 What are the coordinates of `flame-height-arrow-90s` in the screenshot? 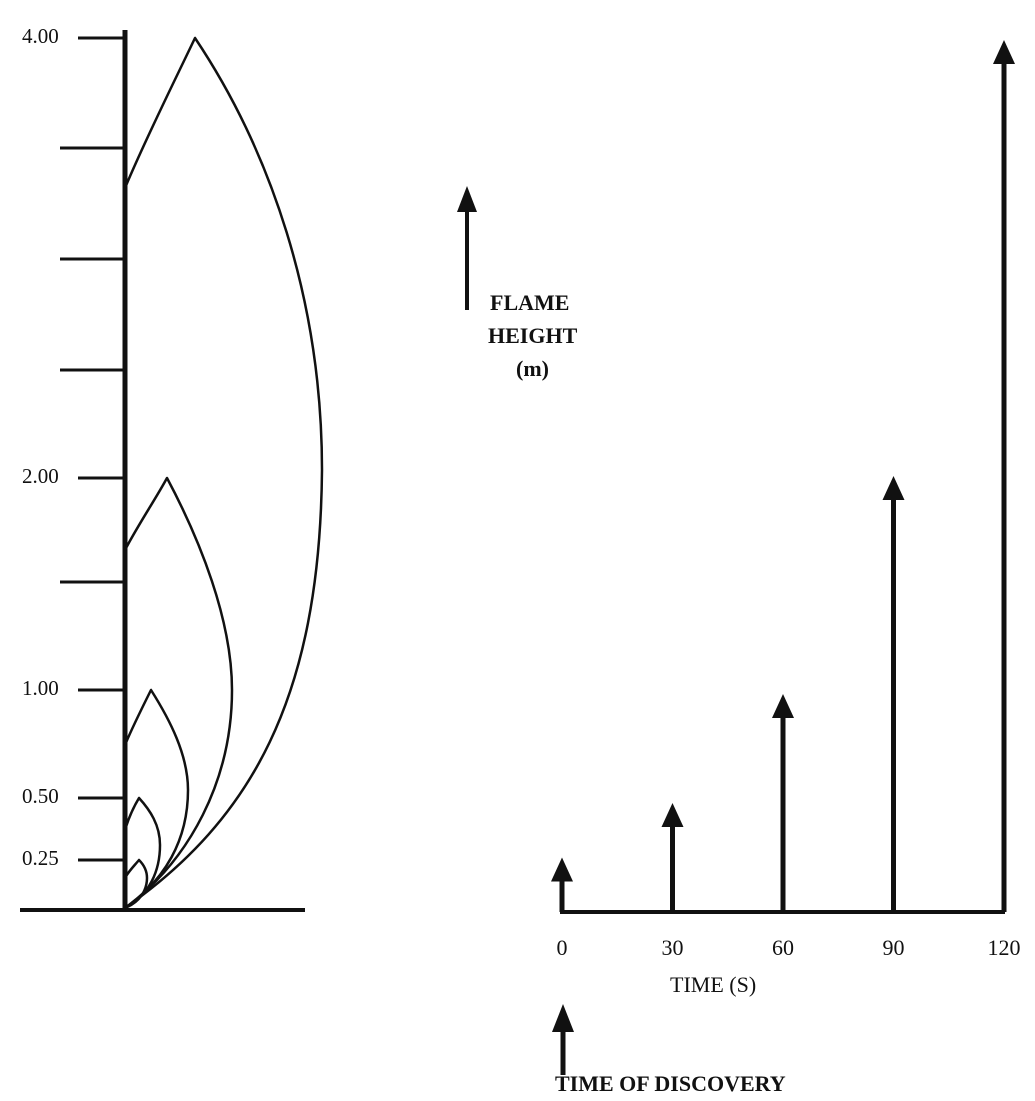 It's located at (893, 694).